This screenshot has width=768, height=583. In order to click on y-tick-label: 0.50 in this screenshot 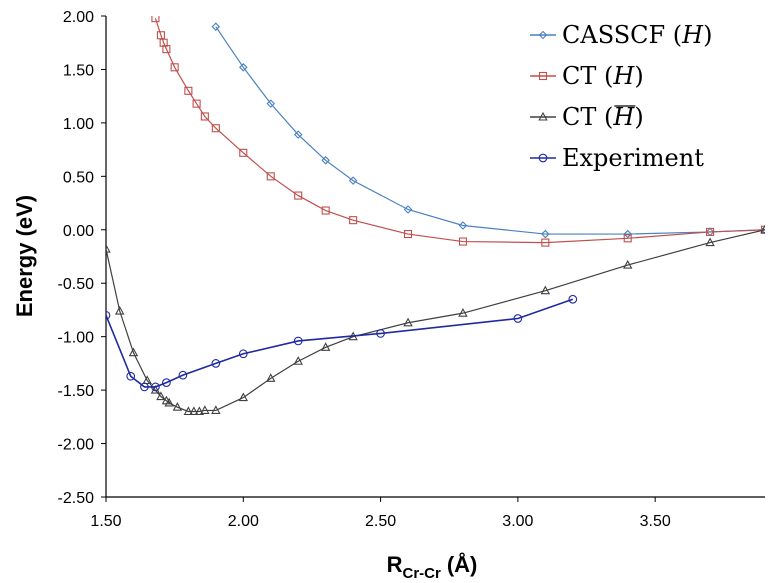, I will do `click(78, 177)`.